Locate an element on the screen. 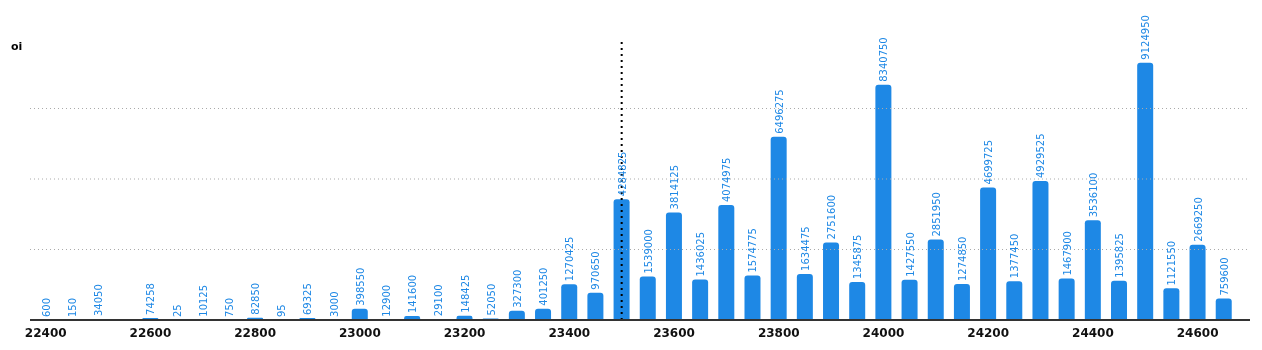 The width and height of the screenshot is (1262, 350). x-tick-label: 24000 is located at coordinates (883, 332).